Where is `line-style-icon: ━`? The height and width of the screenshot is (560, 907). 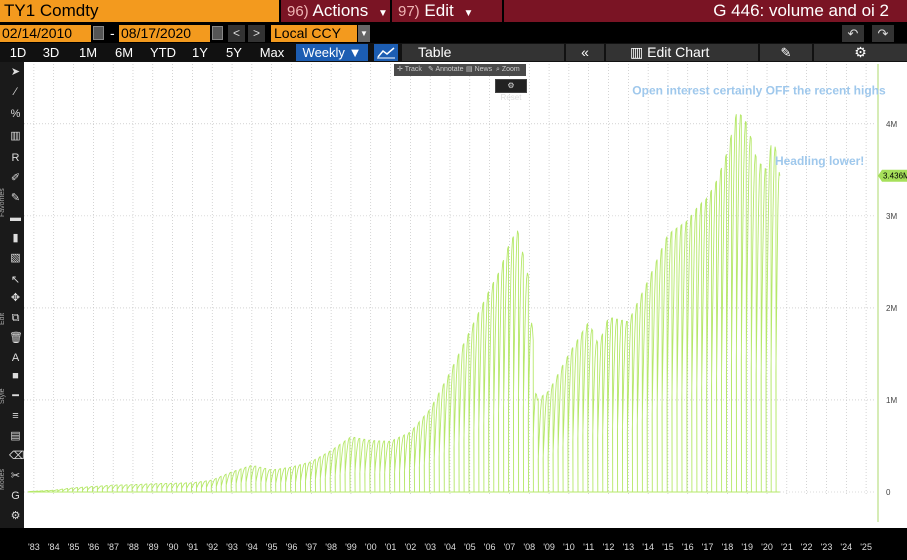 line-style-icon: ━ is located at coordinates (15, 396).